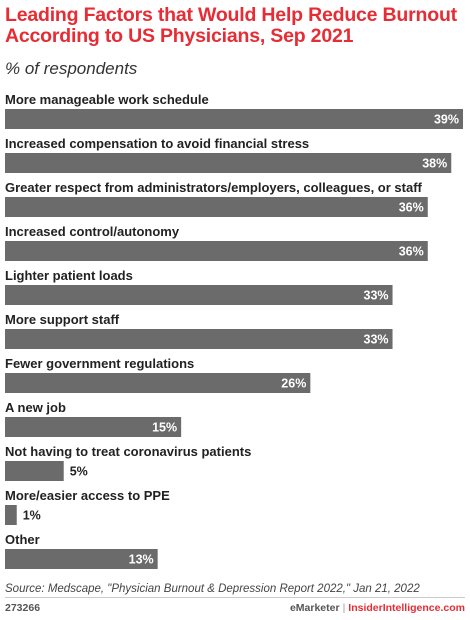  I want to click on brand-credit: eMarketer | InsiderIntelligence.com, so click(377, 608).